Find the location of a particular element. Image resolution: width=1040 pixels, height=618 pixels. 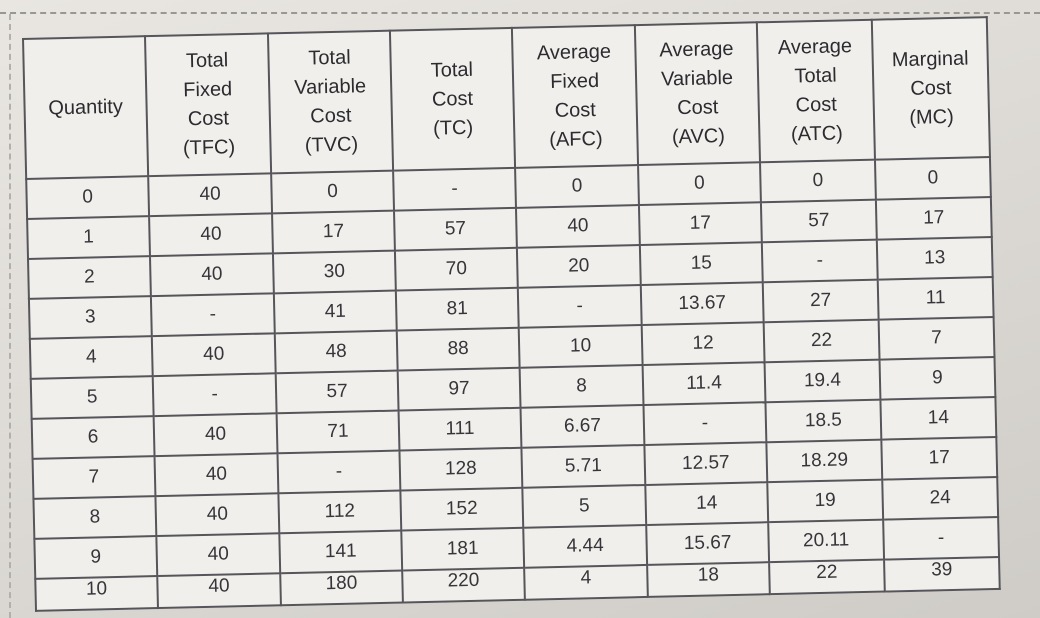

cell-tc: 97 is located at coordinates (459, 389).